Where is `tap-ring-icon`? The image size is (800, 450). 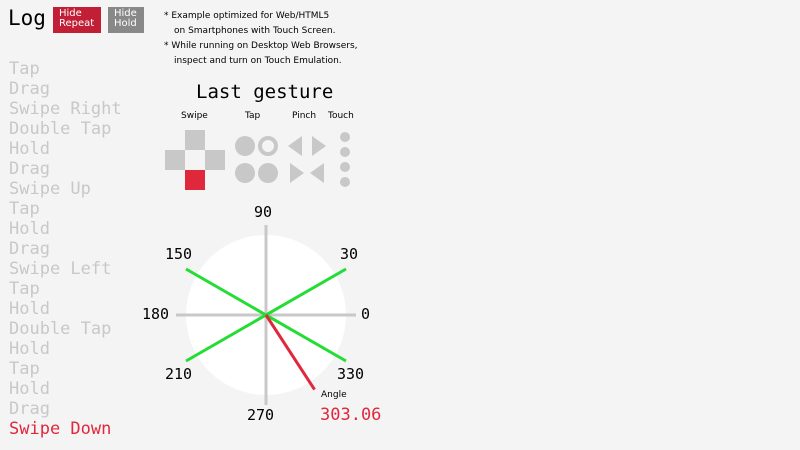 tap-ring-icon is located at coordinates (268, 146).